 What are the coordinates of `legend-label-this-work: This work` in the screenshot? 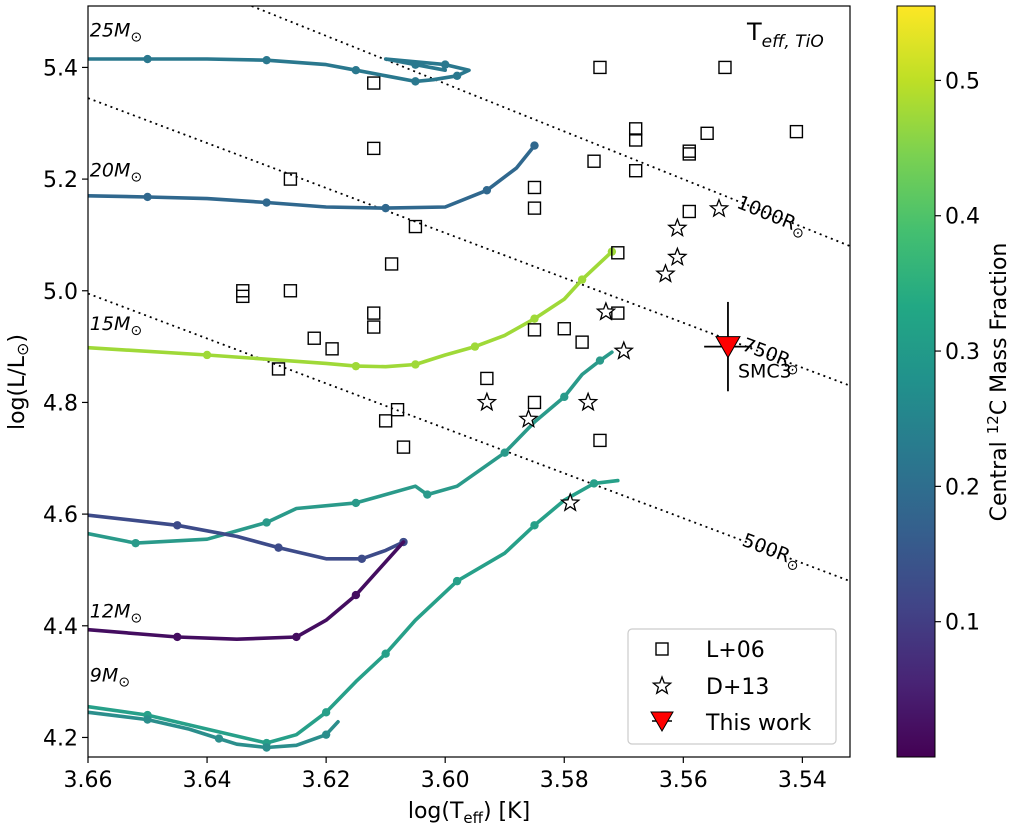 It's located at (758, 723).